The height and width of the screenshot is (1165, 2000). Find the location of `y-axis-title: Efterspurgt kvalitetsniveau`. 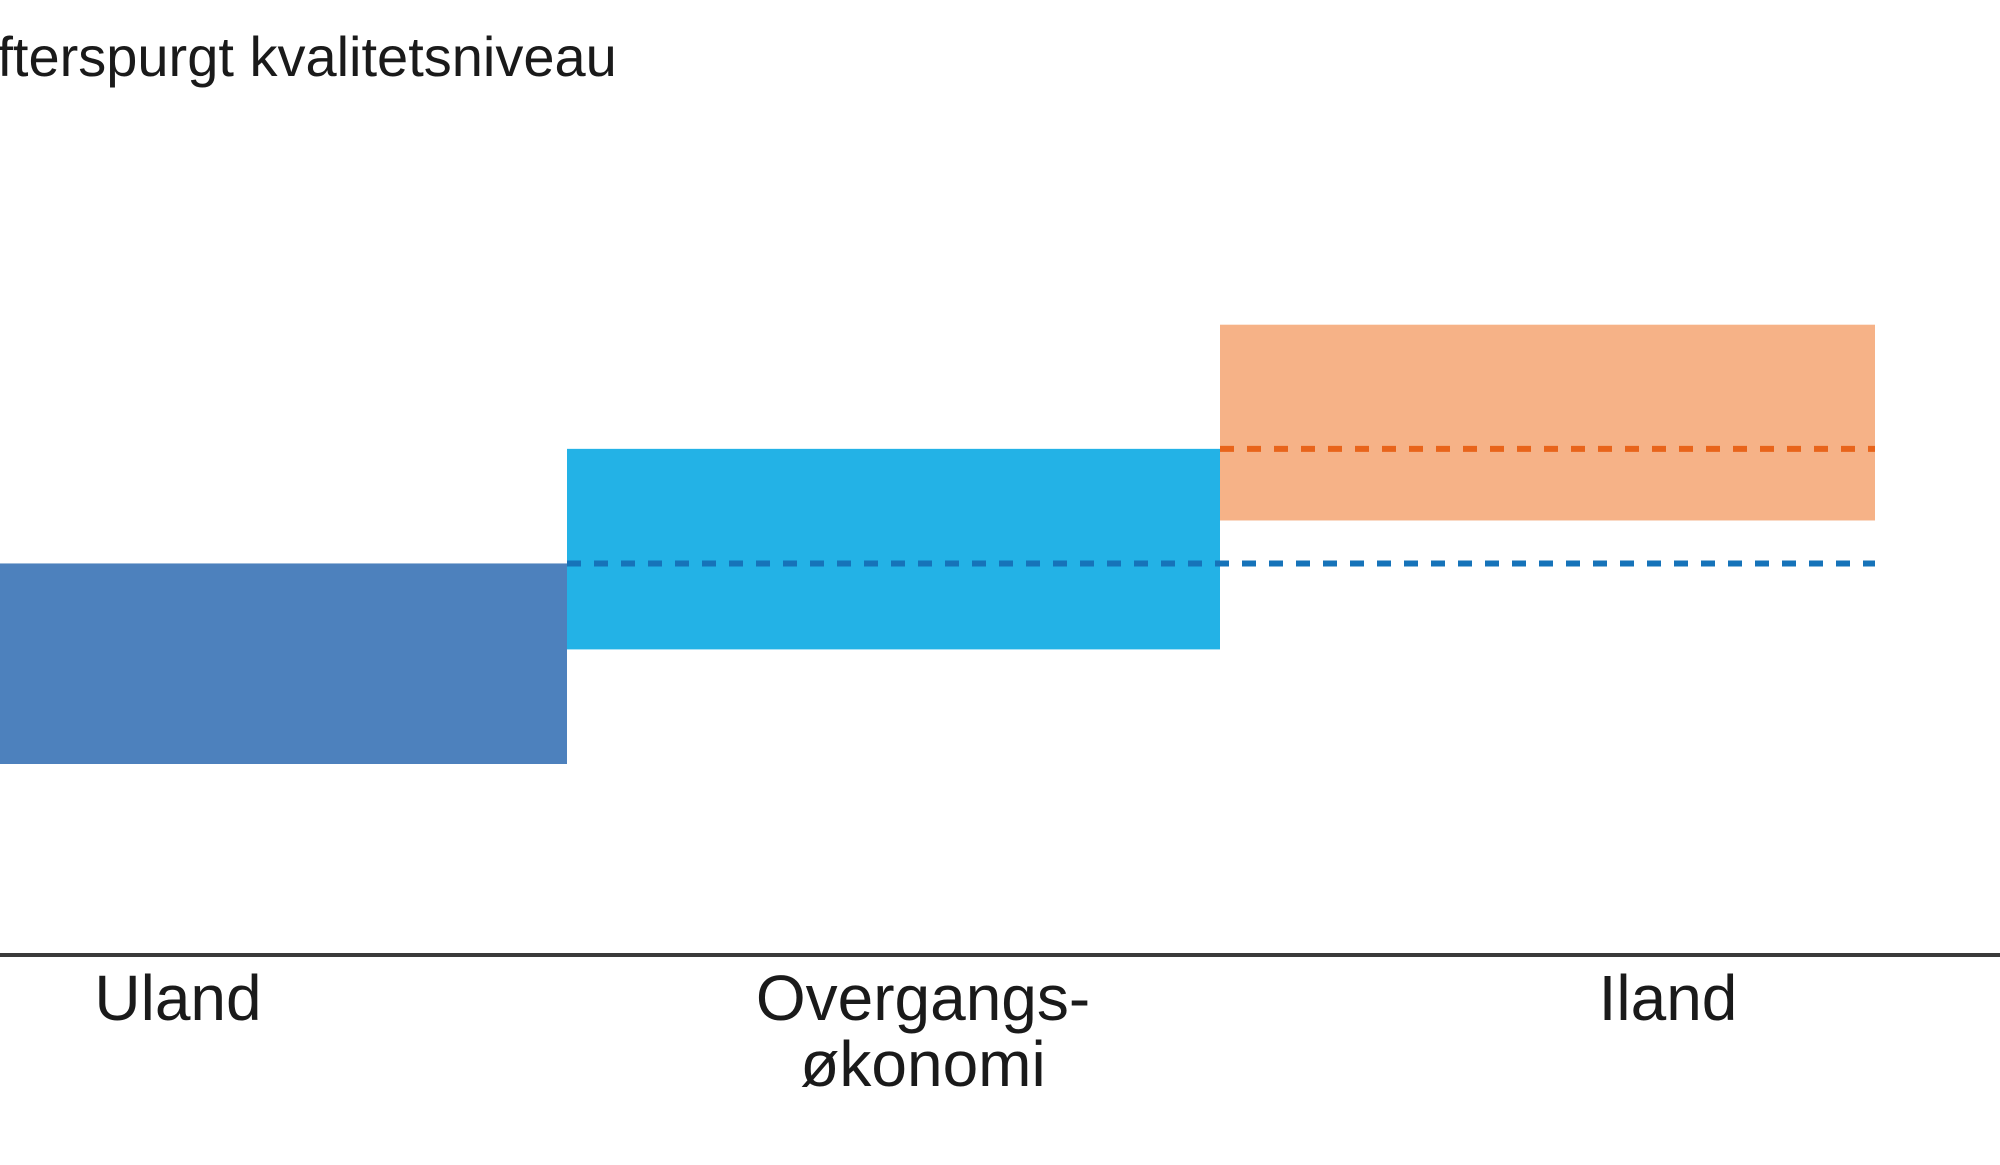

y-axis-title: Efterspurgt kvalitetsniveau is located at coordinates (308, 56).